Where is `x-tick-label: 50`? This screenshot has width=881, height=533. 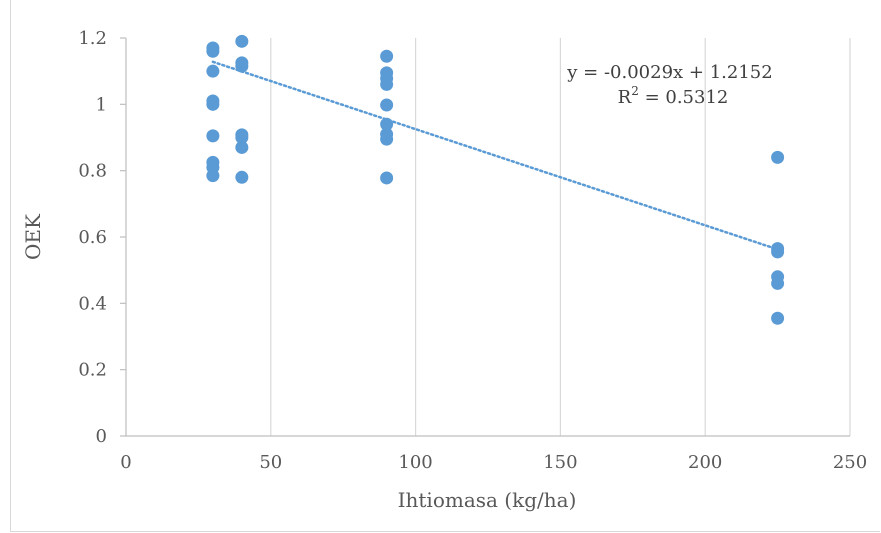 x-tick-label: 50 is located at coordinates (270, 462).